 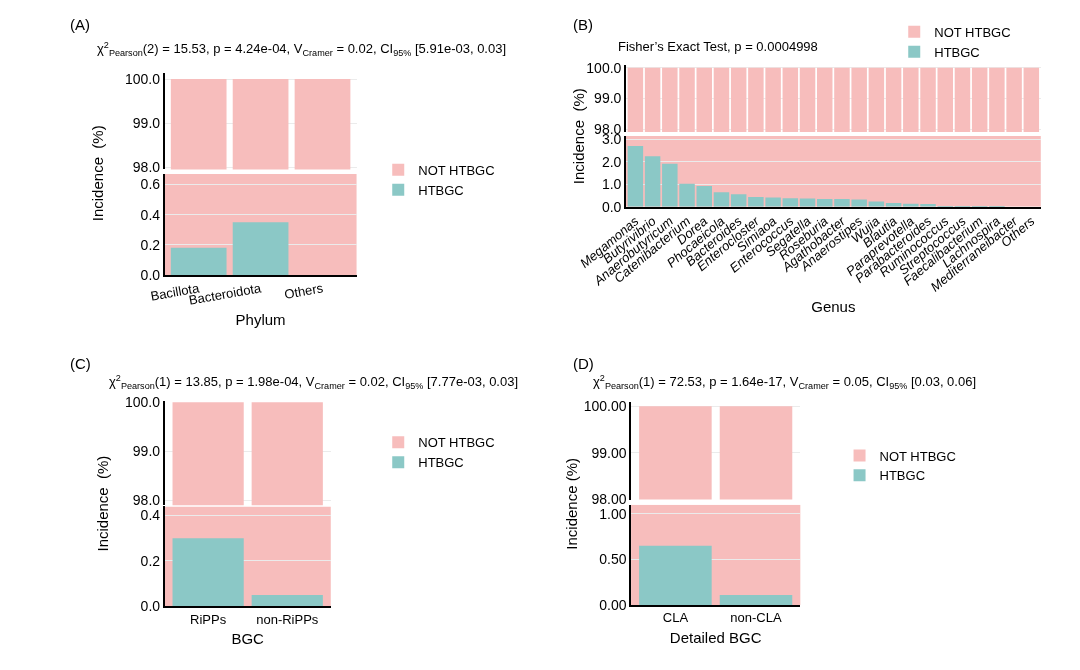 I want to click on y-tick-label: 0.6, so click(x=150, y=184).